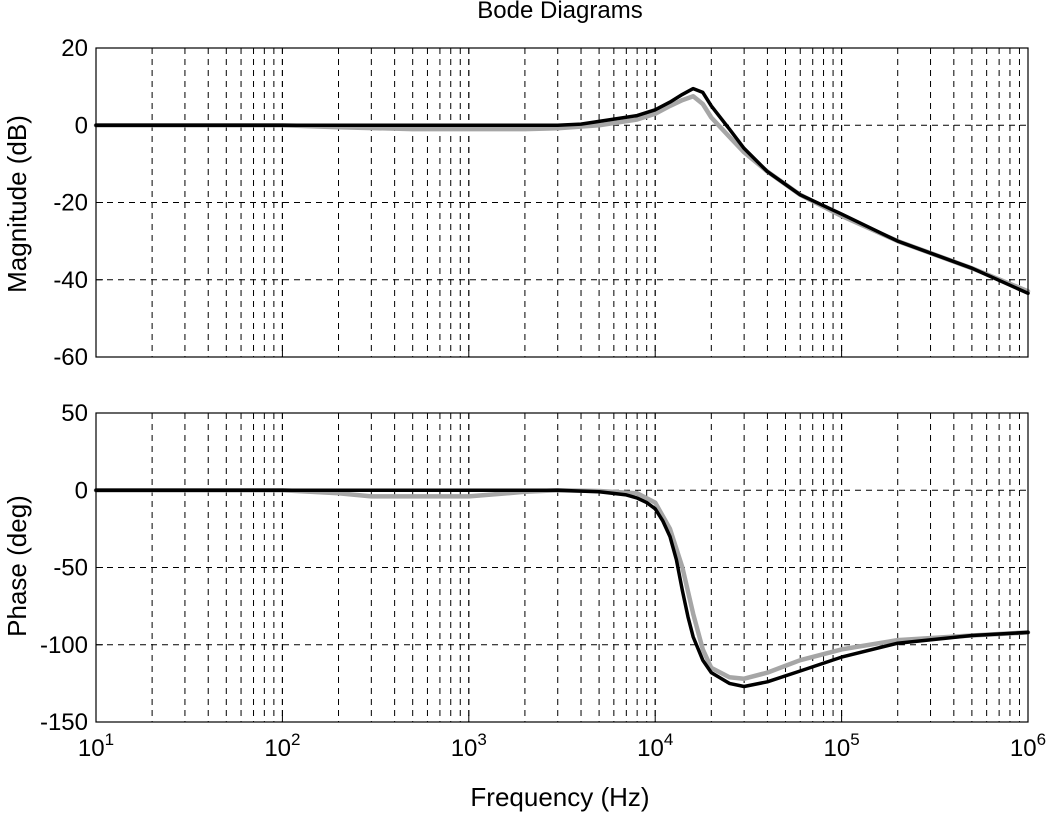 The image size is (1063, 820). I want to click on phase-ytick-label: 0, so click(81, 490).